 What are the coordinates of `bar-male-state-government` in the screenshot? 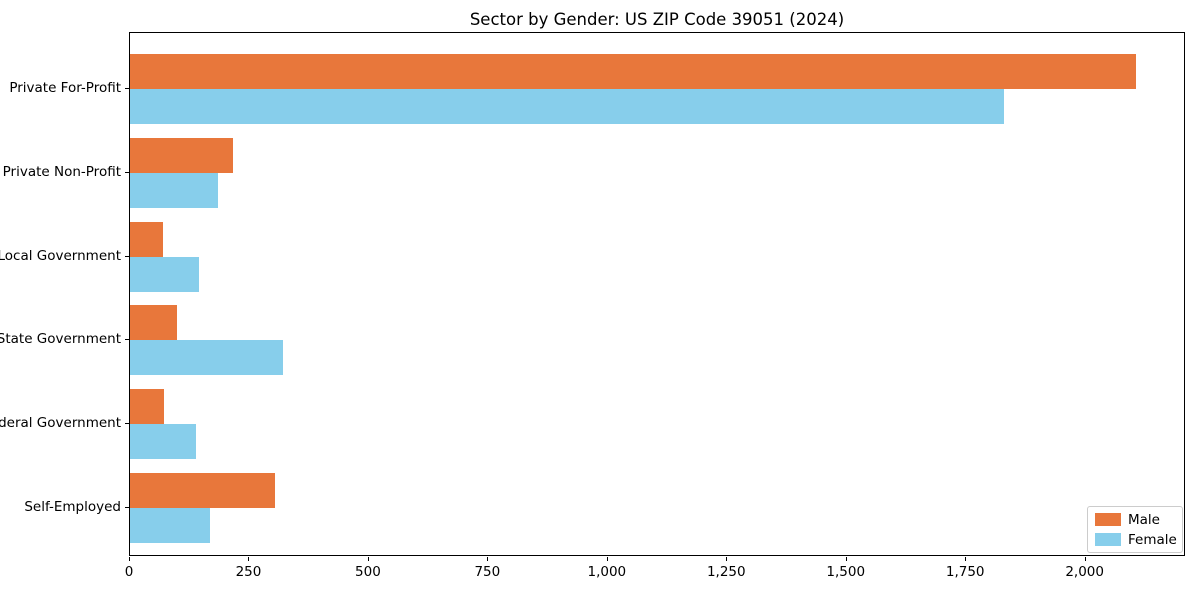 It's located at (153, 323).